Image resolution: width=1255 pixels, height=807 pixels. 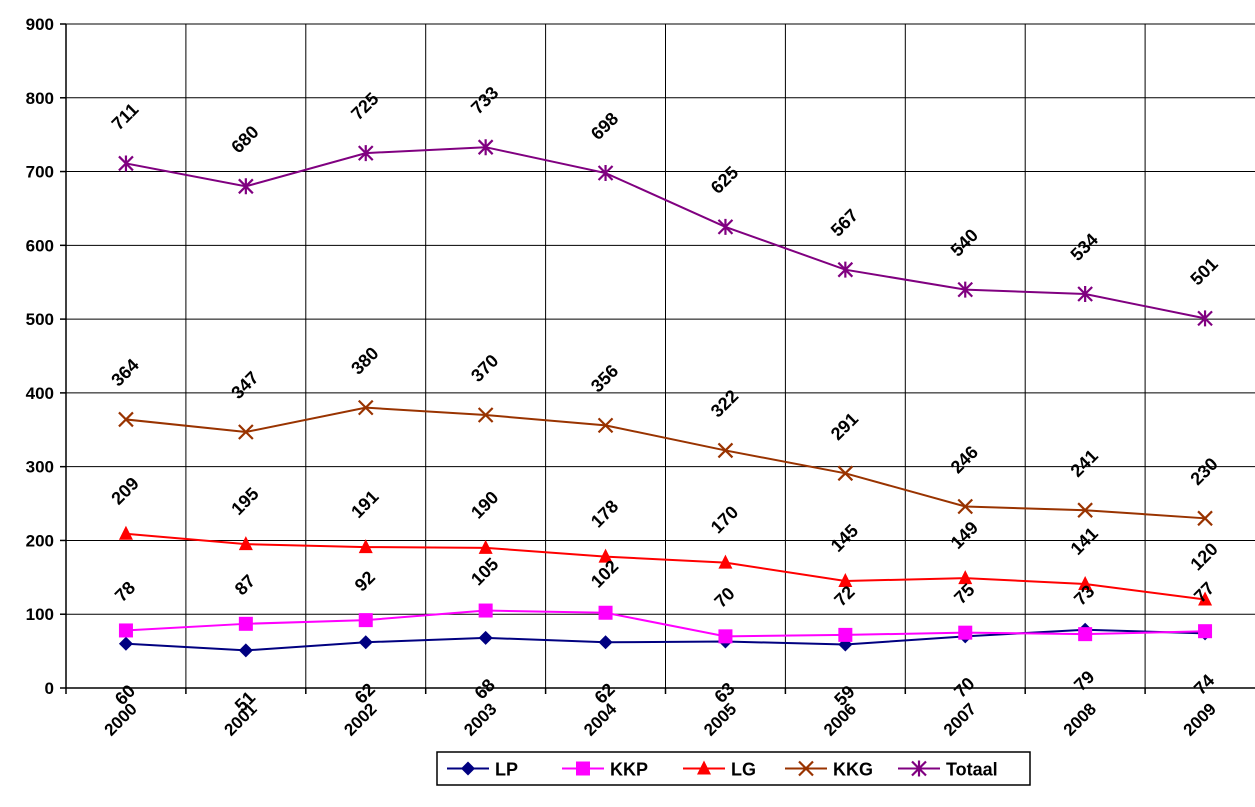 I want to click on y-tick-label: 100, so click(x=40, y=614).